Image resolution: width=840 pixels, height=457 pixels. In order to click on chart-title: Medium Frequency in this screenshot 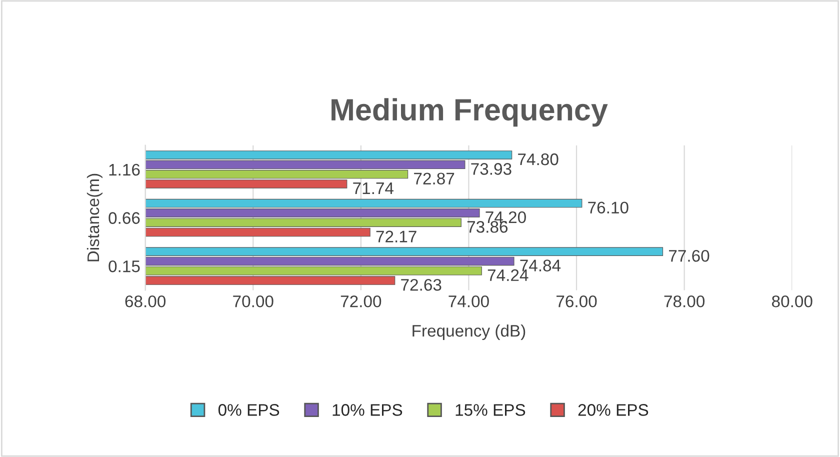, I will do `click(470, 112)`.